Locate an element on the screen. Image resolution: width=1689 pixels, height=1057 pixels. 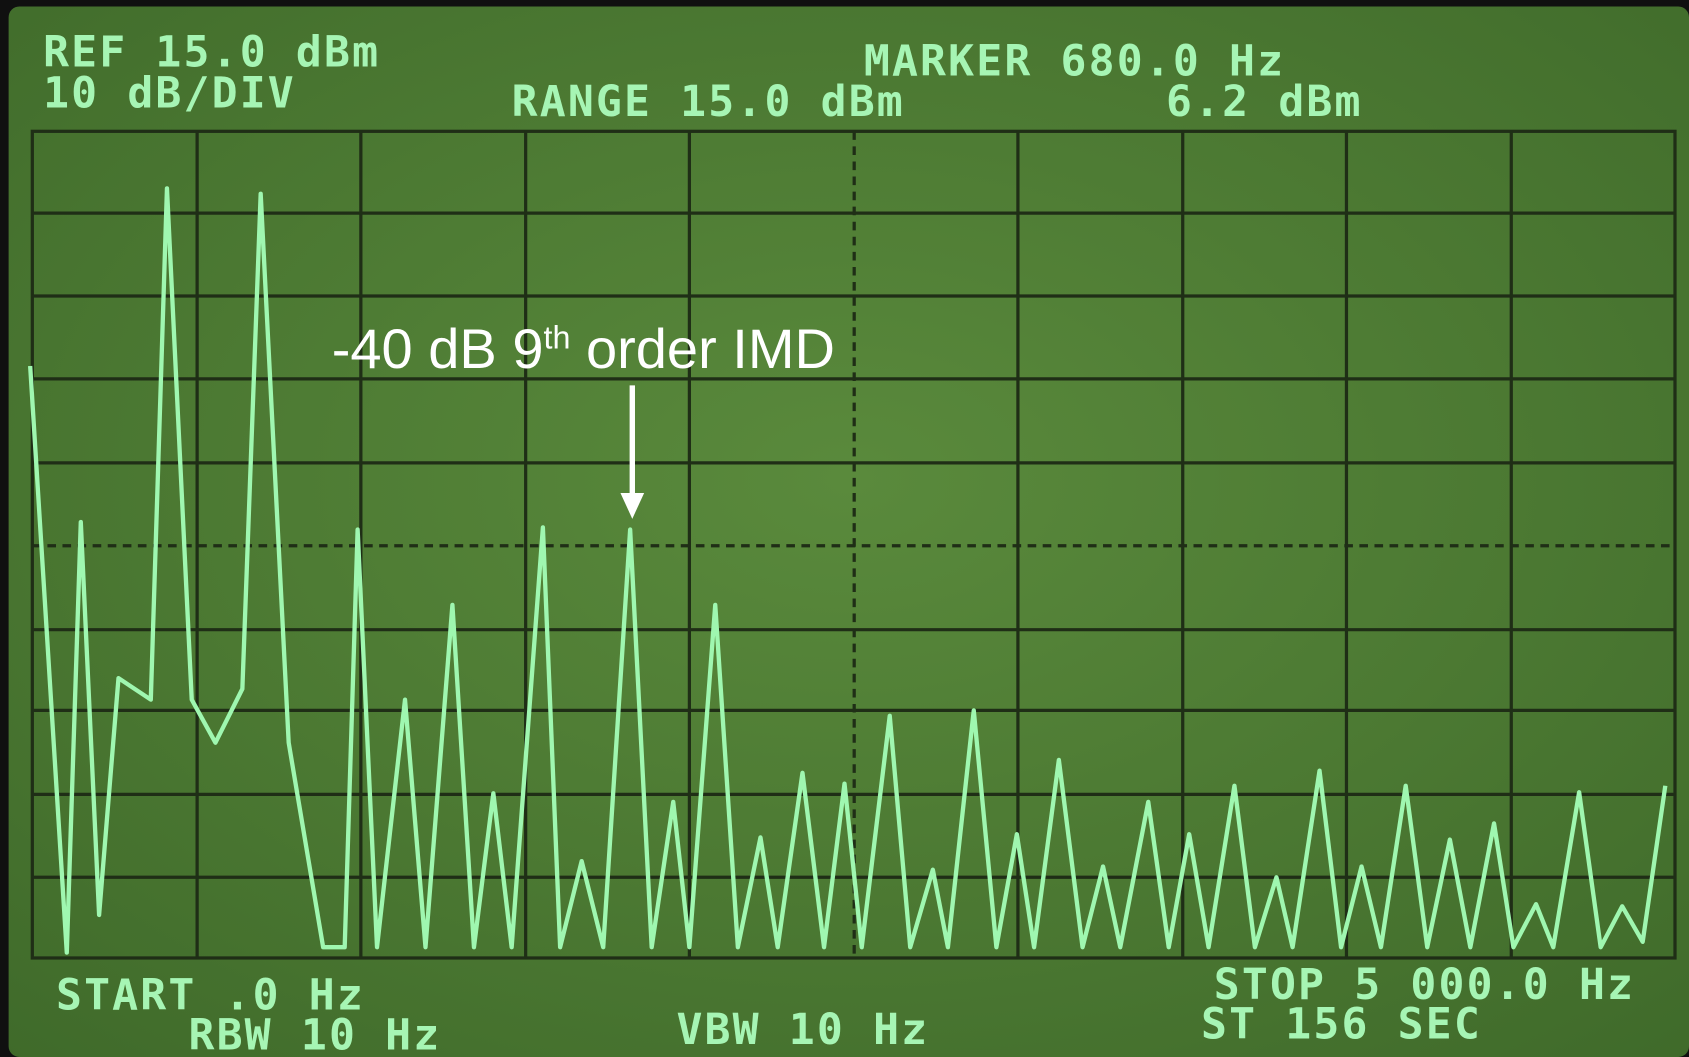
annotation-lead: -40 dB 9 is located at coordinates (438, 348).